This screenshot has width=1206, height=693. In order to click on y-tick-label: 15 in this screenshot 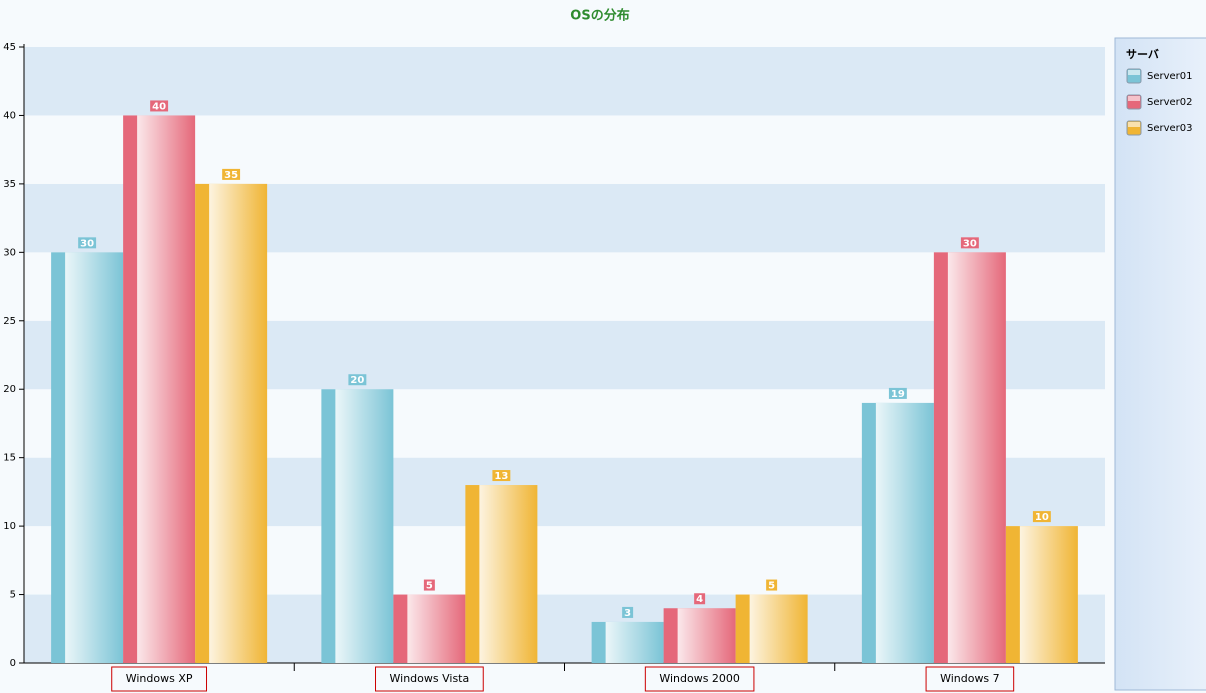, I will do `click(9, 458)`.